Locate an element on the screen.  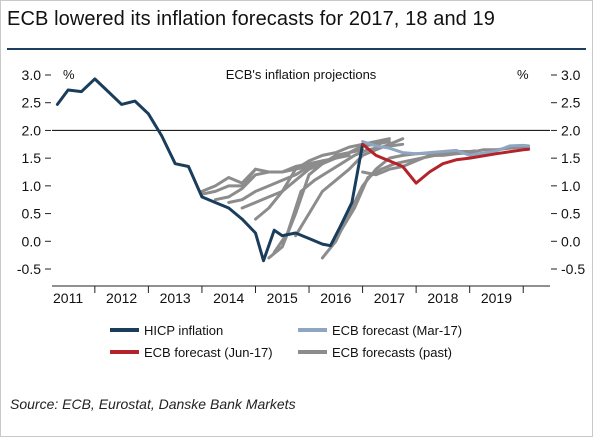
x-tick-label: 2012 is located at coordinates (121, 298).